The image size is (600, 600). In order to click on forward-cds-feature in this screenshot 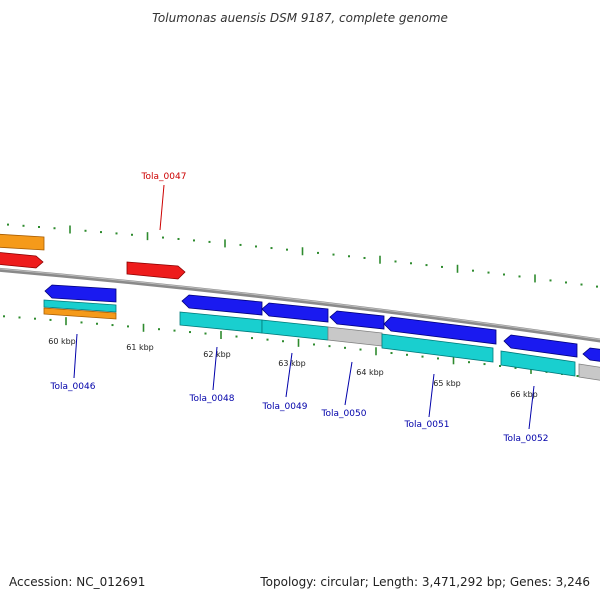, I will do `click(22, 260)`.